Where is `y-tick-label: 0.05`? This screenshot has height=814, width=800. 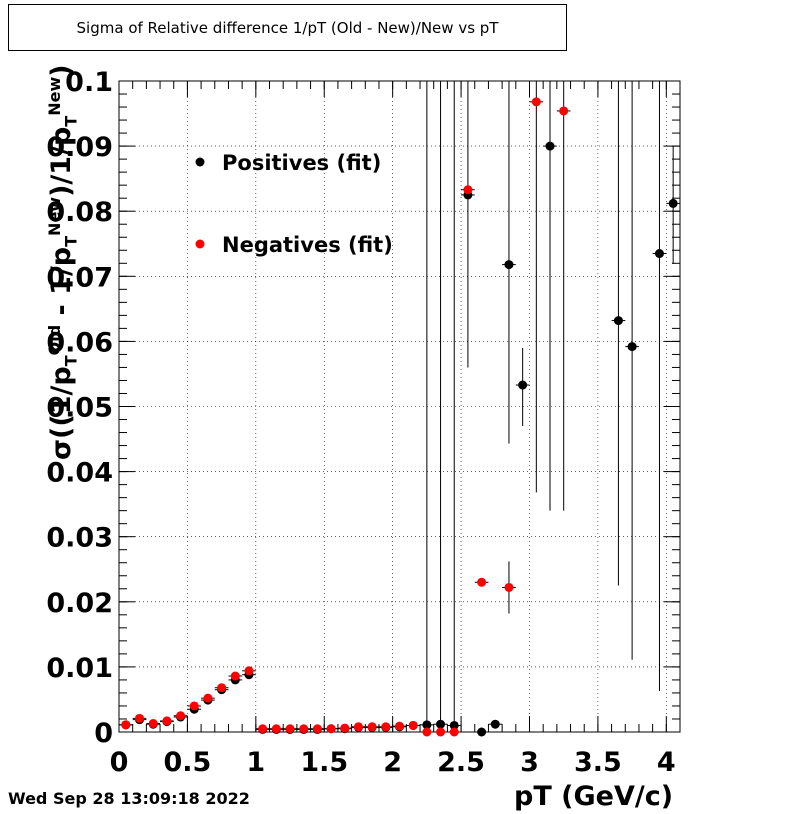 y-tick-label: 0.05 is located at coordinates (79, 408).